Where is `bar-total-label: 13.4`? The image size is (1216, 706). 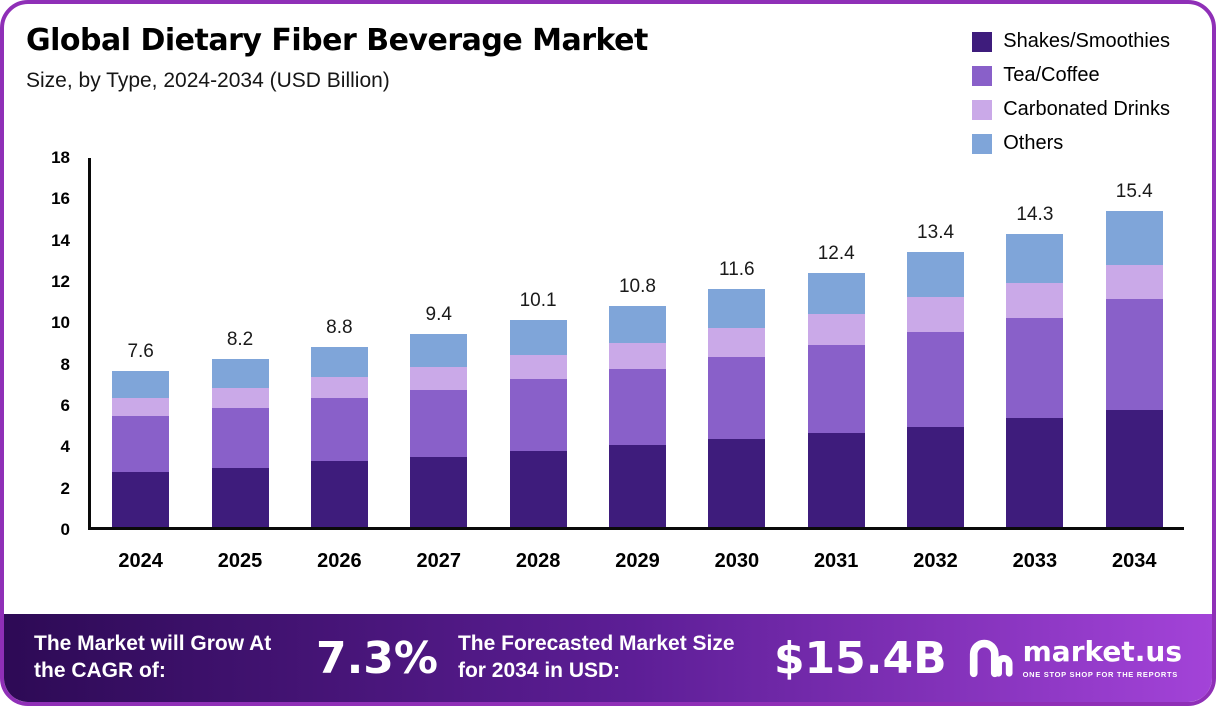
bar-total-label: 13.4 is located at coordinates (936, 233).